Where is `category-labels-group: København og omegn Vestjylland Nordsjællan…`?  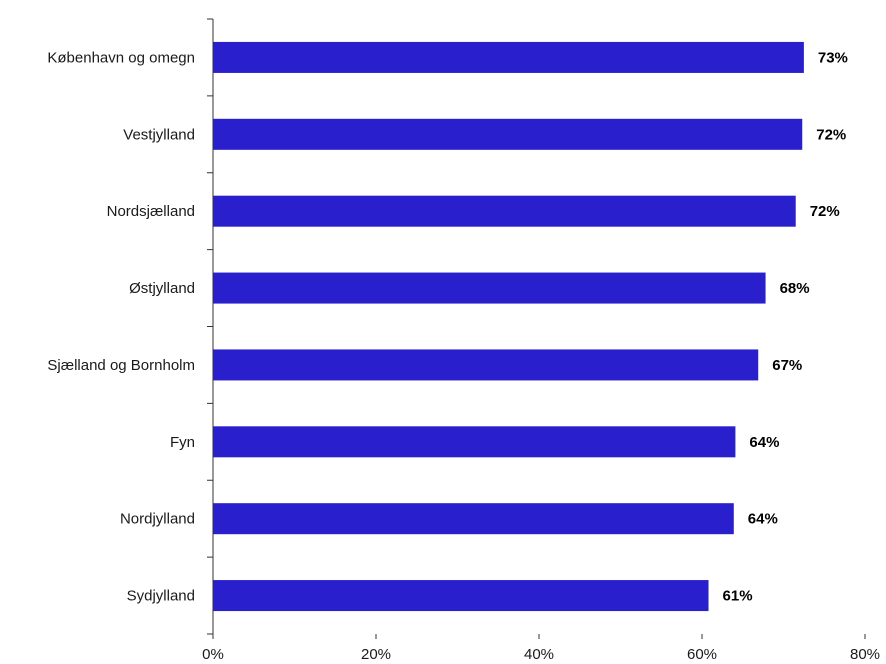
category-labels-group: København og omegn Vestjylland Nordsjællan… is located at coordinates (121, 326).